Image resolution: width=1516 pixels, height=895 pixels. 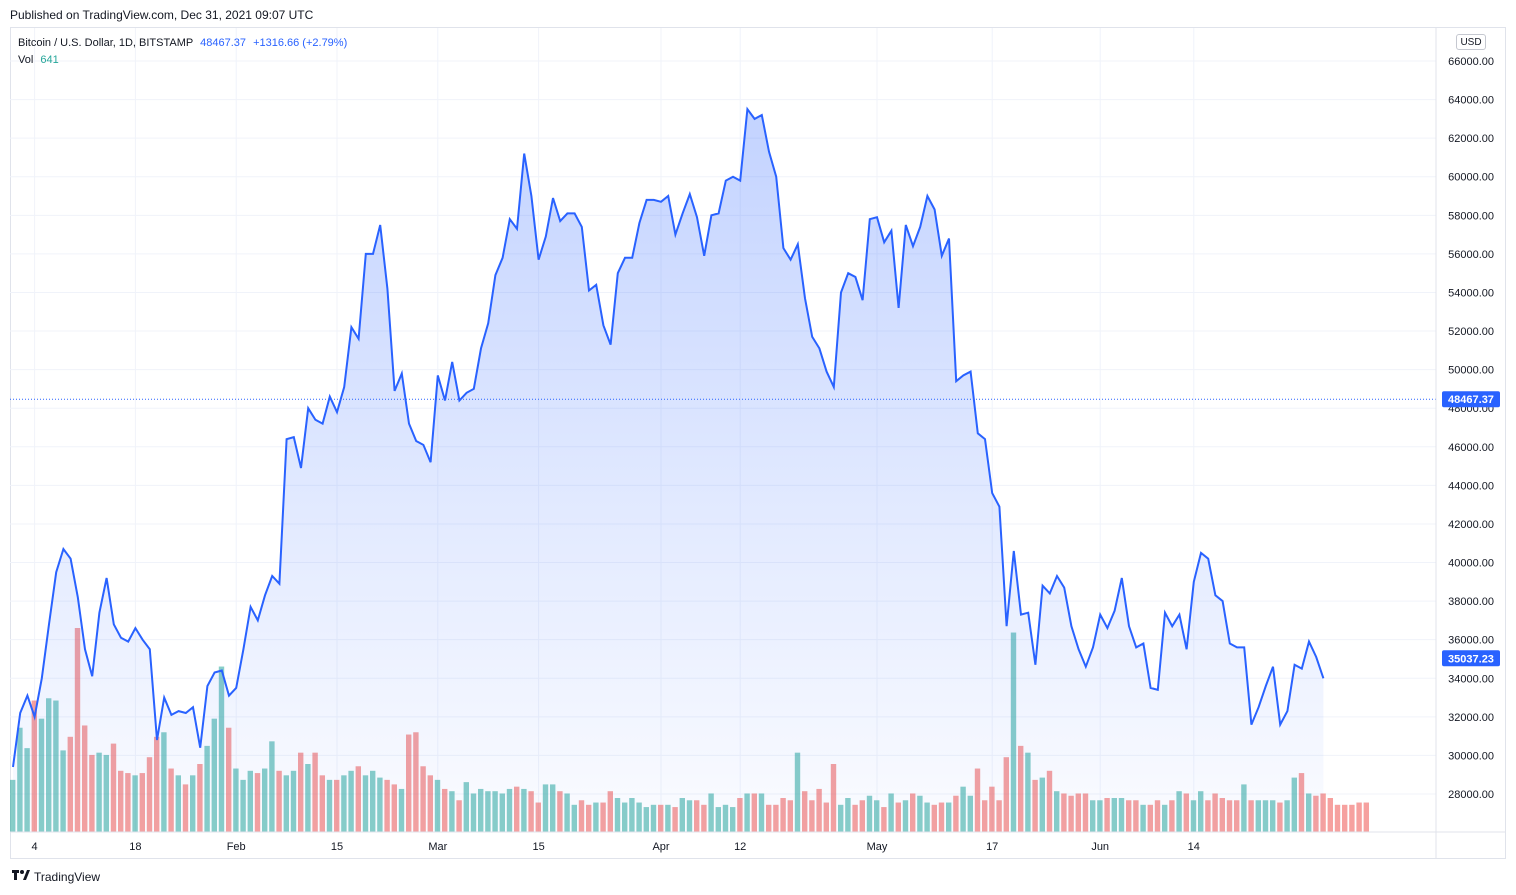 What do you see at coordinates (1471, 62) in the screenshot?
I see `y-tick-label: 66000.00` at bounding box center [1471, 62].